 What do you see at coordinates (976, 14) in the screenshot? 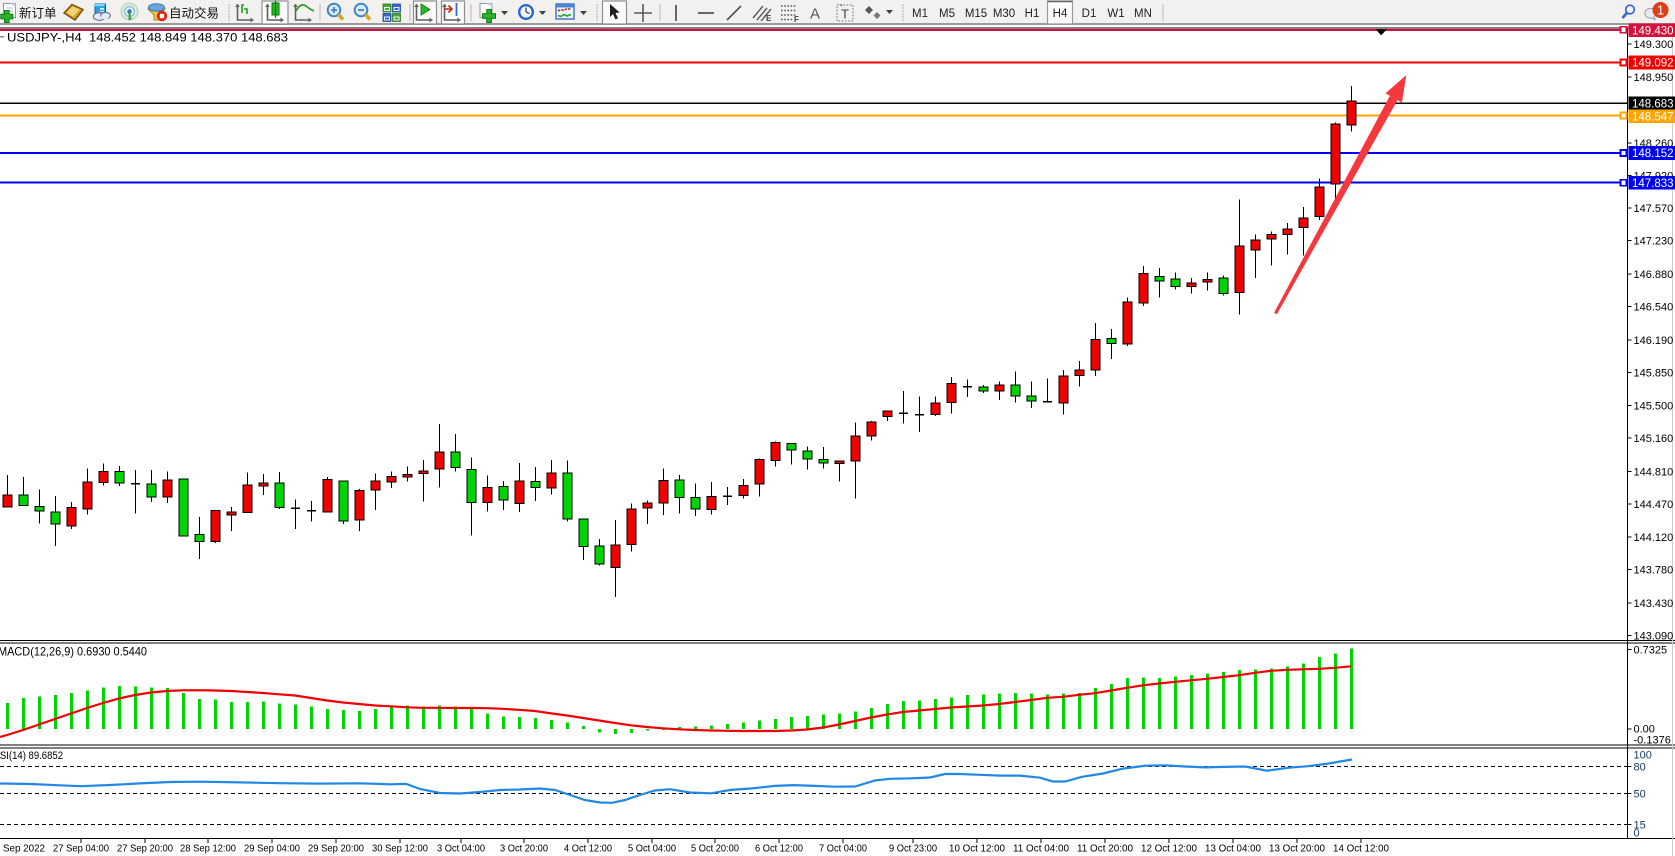
I see `svg-text: M15` at bounding box center [976, 14].